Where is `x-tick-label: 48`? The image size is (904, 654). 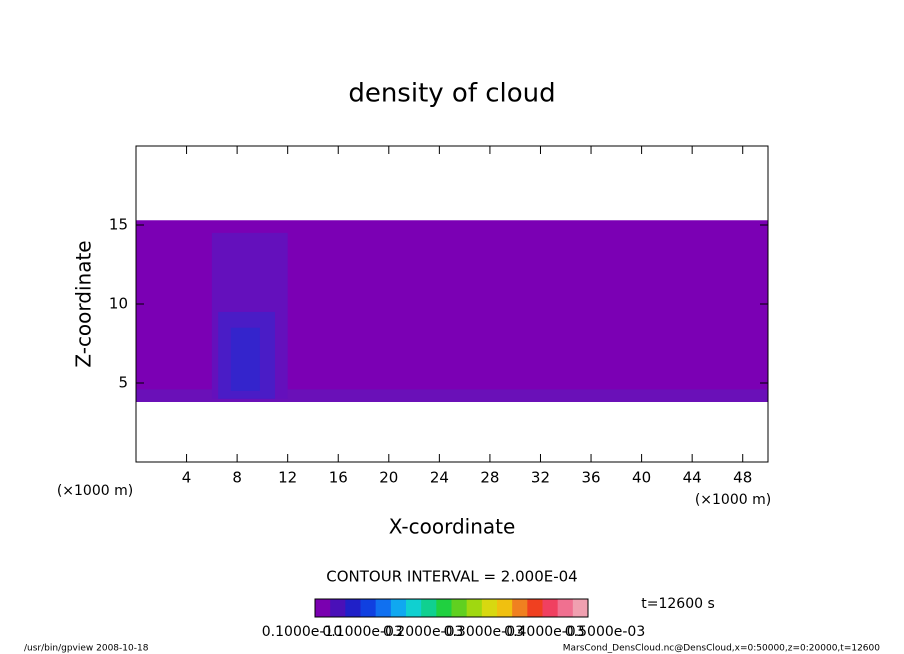 x-tick-label: 48 is located at coordinates (742, 478).